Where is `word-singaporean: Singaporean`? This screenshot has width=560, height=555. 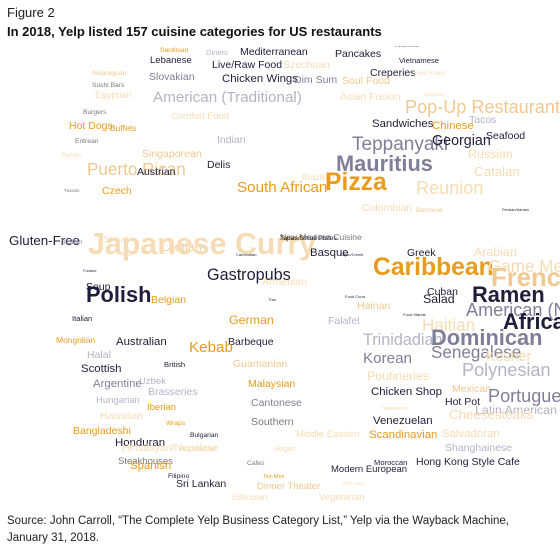 word-singaporean: Singaporean is located at coordinates (172, 154).